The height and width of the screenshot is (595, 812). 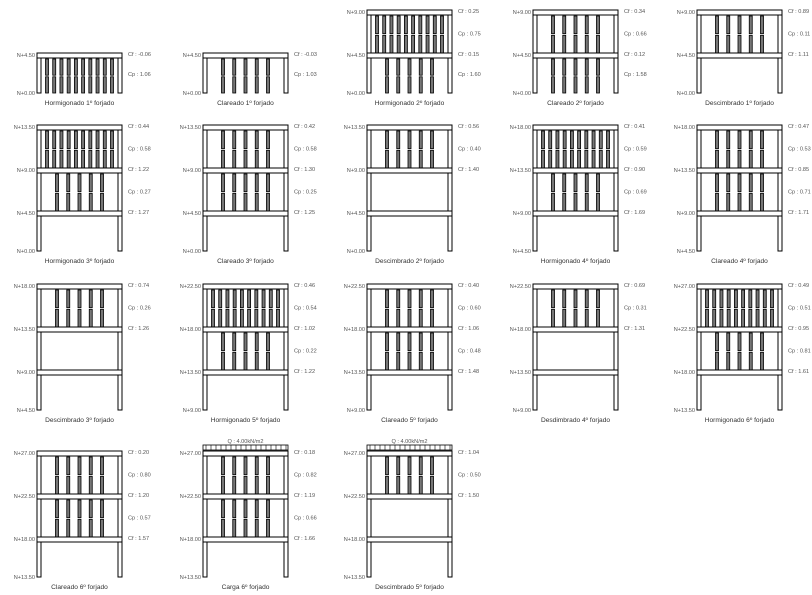 What do you see at coordinates (799, 309) in the screenshot?
I see `cp-label: Cp : 0.51` at bounding box center [799, 309].